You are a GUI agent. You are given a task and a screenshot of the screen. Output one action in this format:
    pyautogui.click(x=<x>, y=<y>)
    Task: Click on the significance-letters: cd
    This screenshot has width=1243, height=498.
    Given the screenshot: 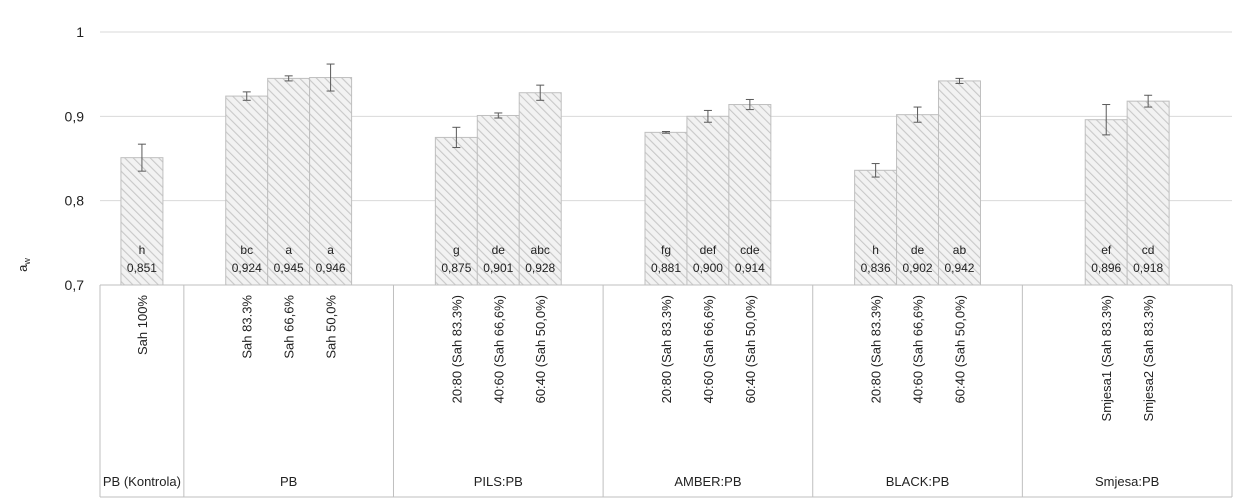 What is the action you would take?
    pyautogui.click(x=1148, y=250)
    